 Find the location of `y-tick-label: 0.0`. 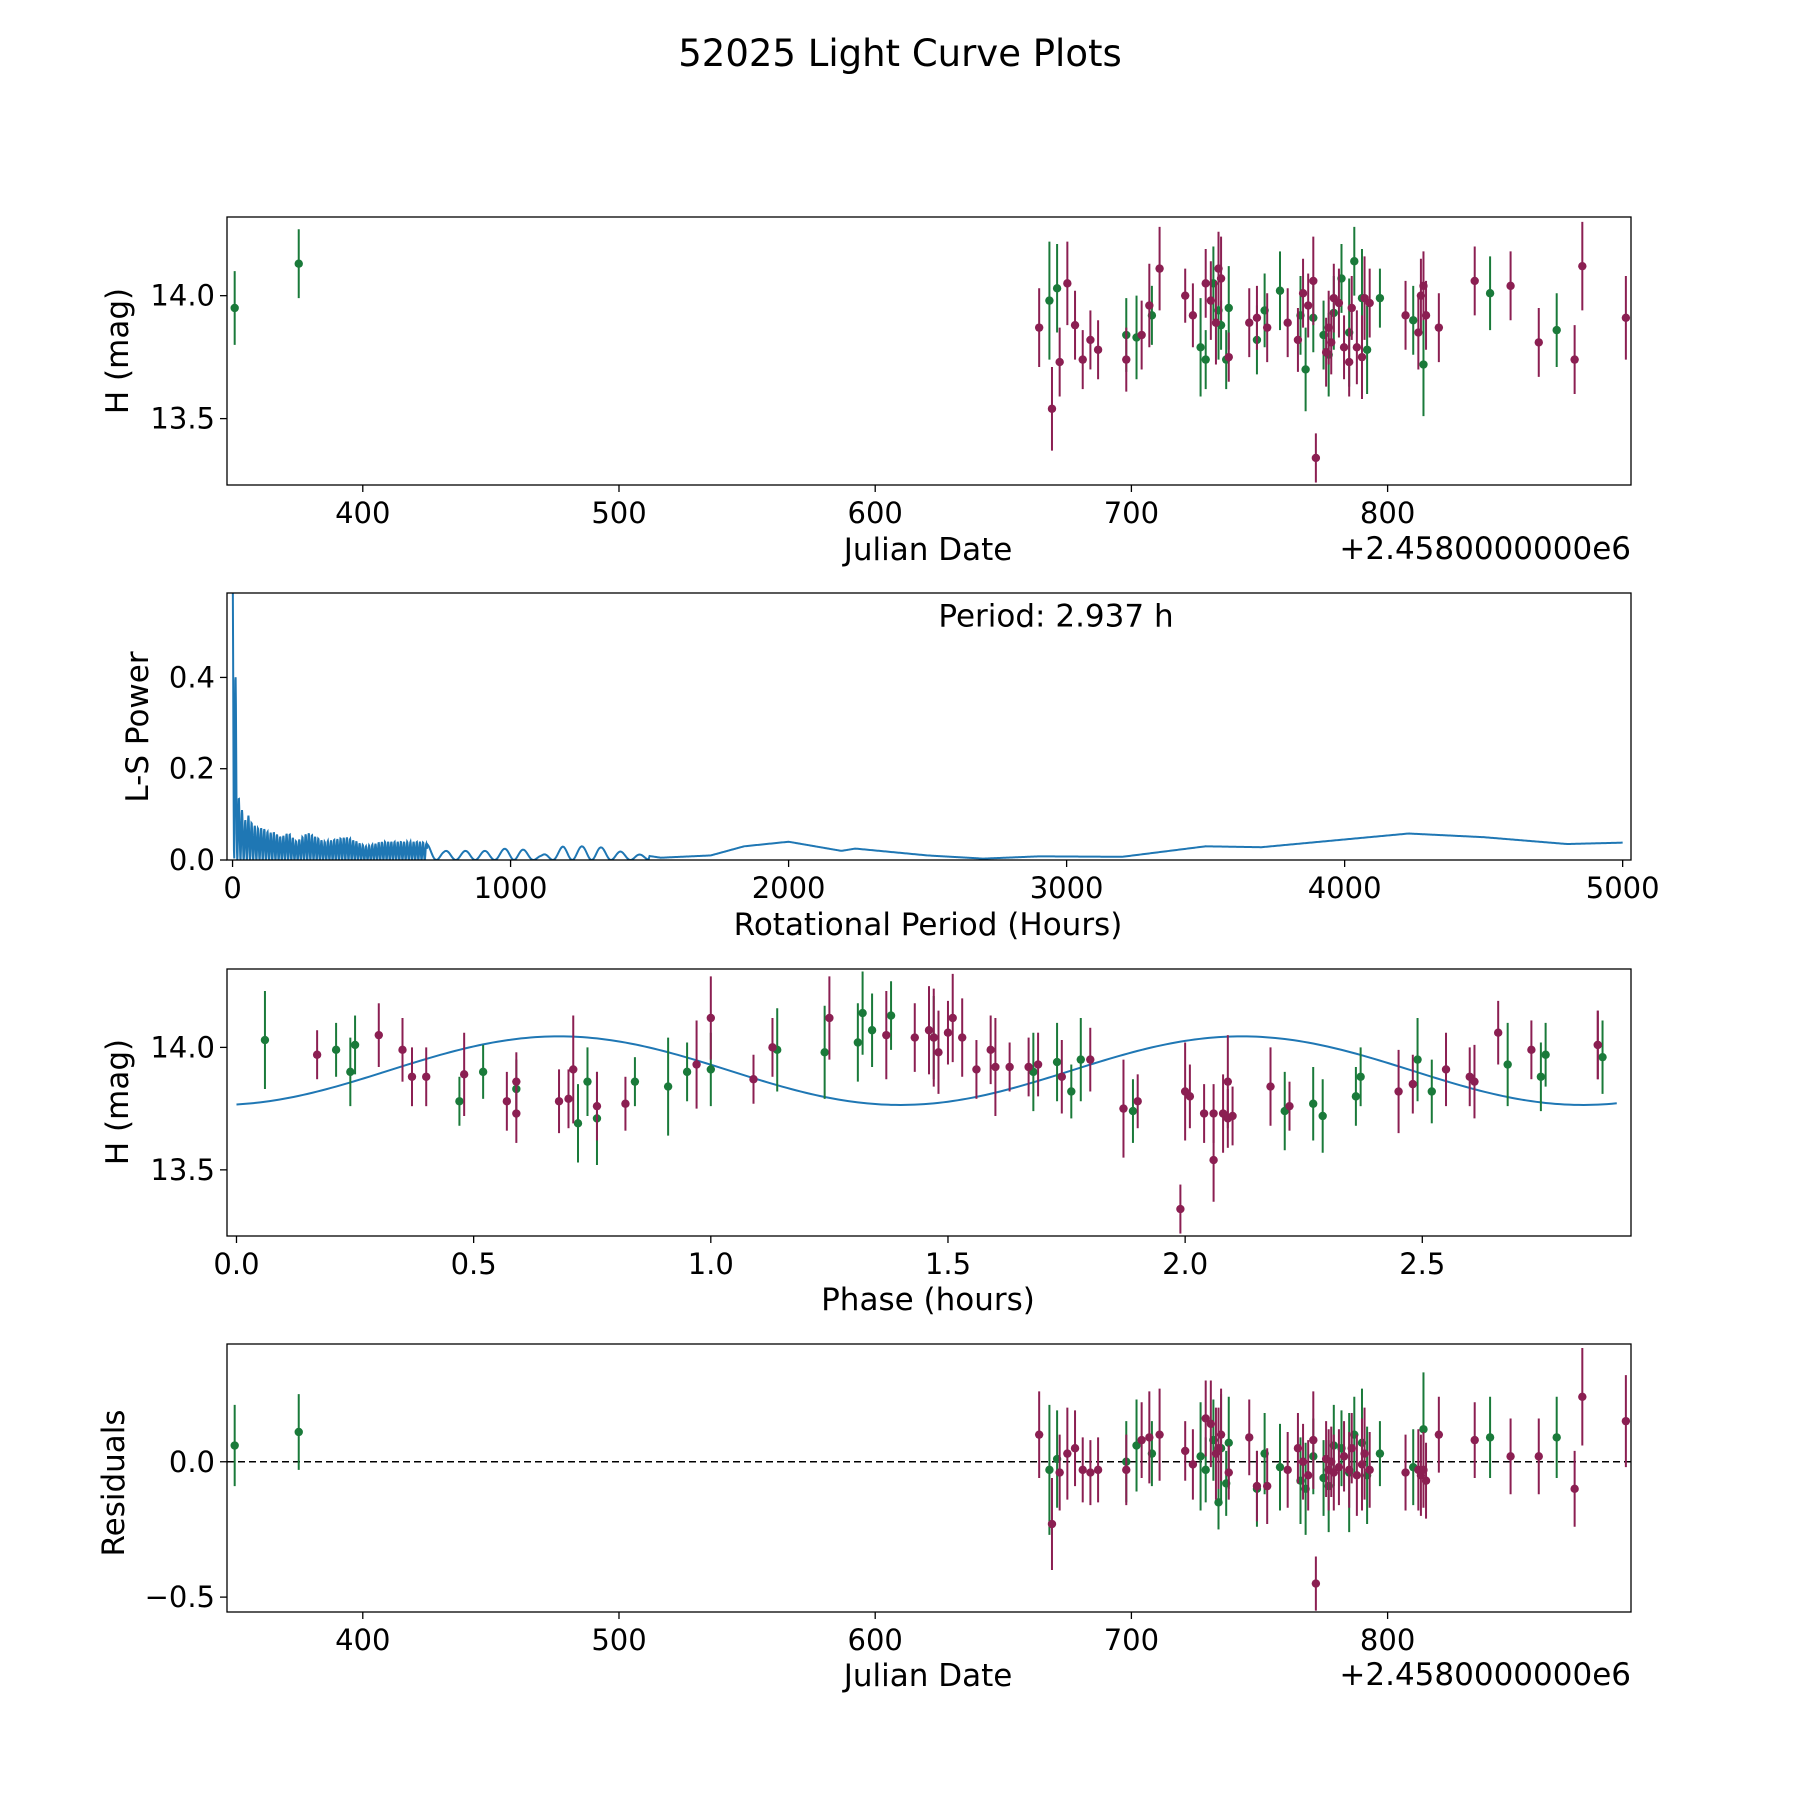

y-tick-label: 0.0 is located at coordinates (192, 860).